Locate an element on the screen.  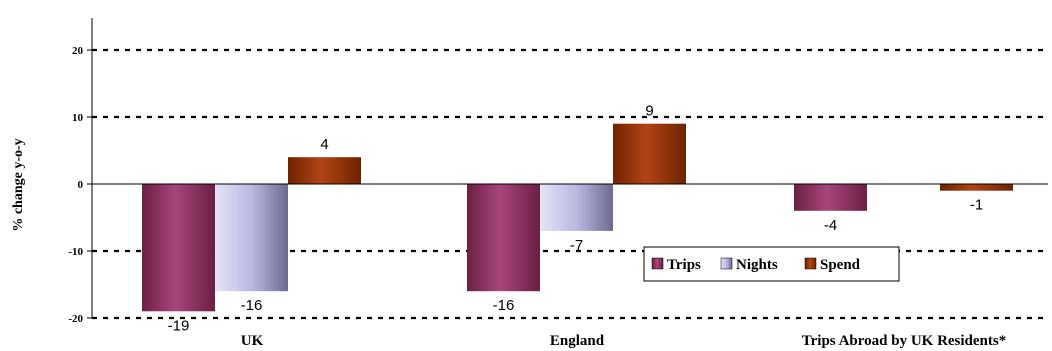
y-tick-label: 20 is located at coordinates (78, 51).